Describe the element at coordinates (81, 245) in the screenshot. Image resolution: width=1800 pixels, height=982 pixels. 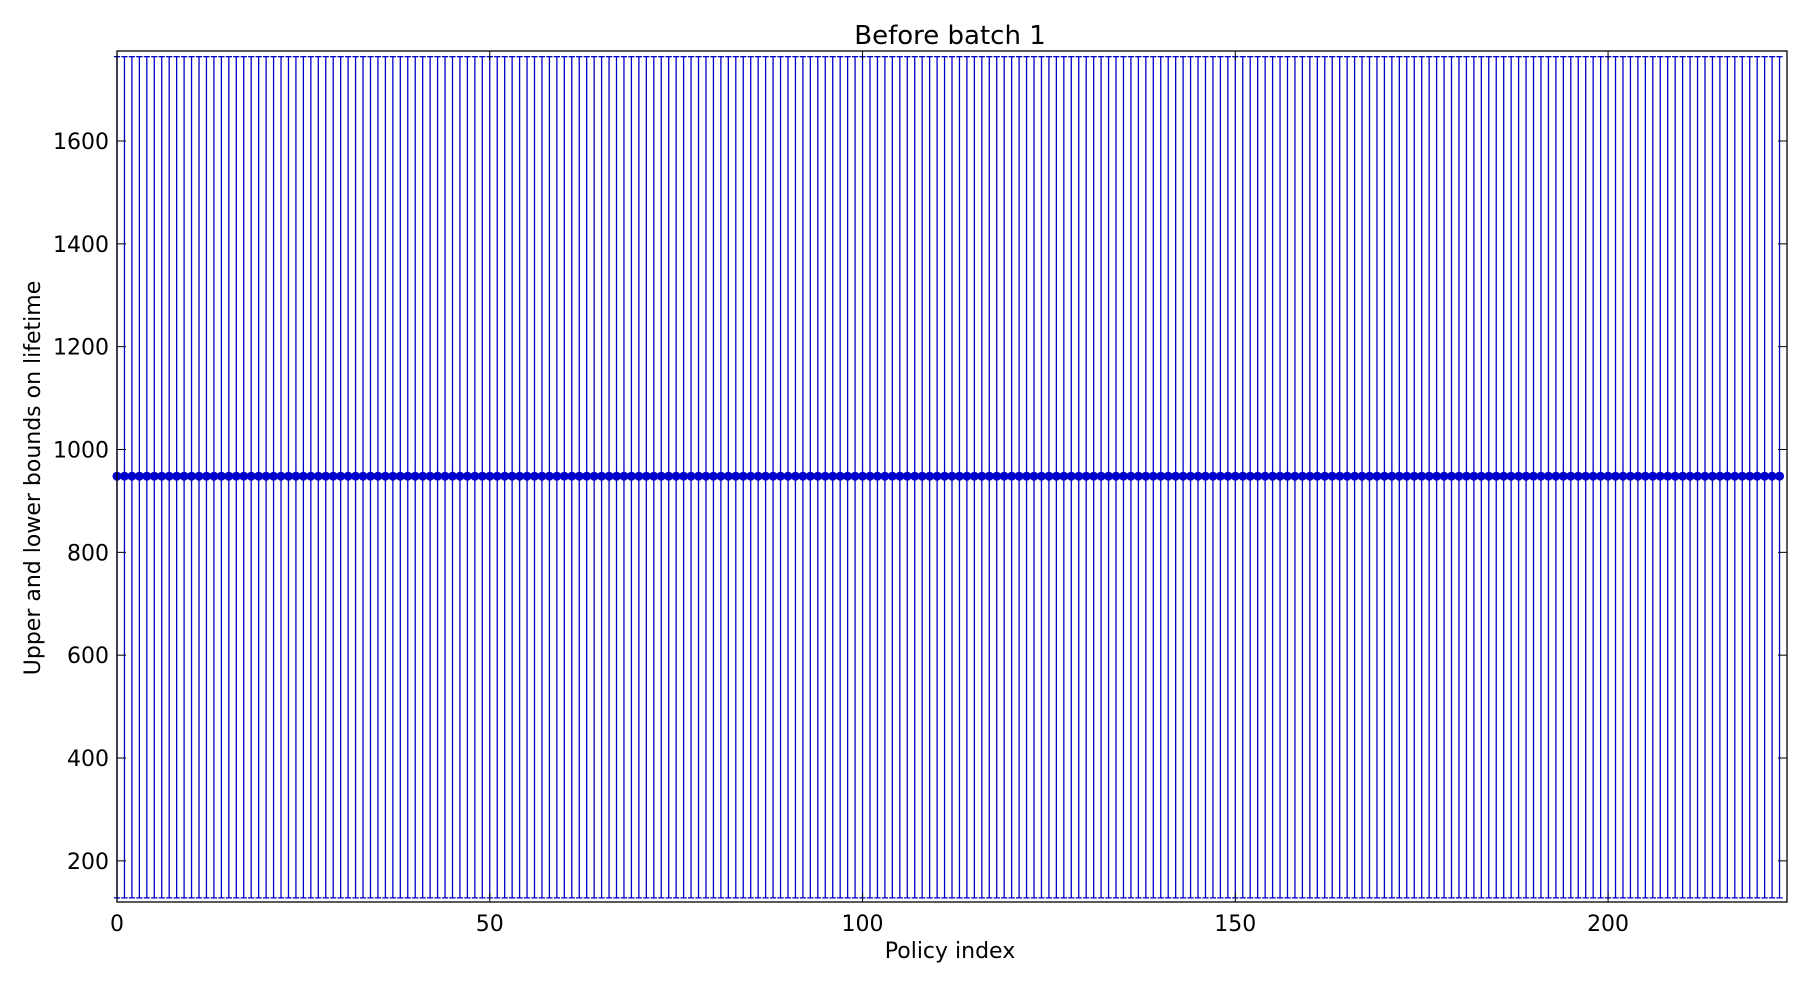
I see `y-tick-label: 1400` at that location.